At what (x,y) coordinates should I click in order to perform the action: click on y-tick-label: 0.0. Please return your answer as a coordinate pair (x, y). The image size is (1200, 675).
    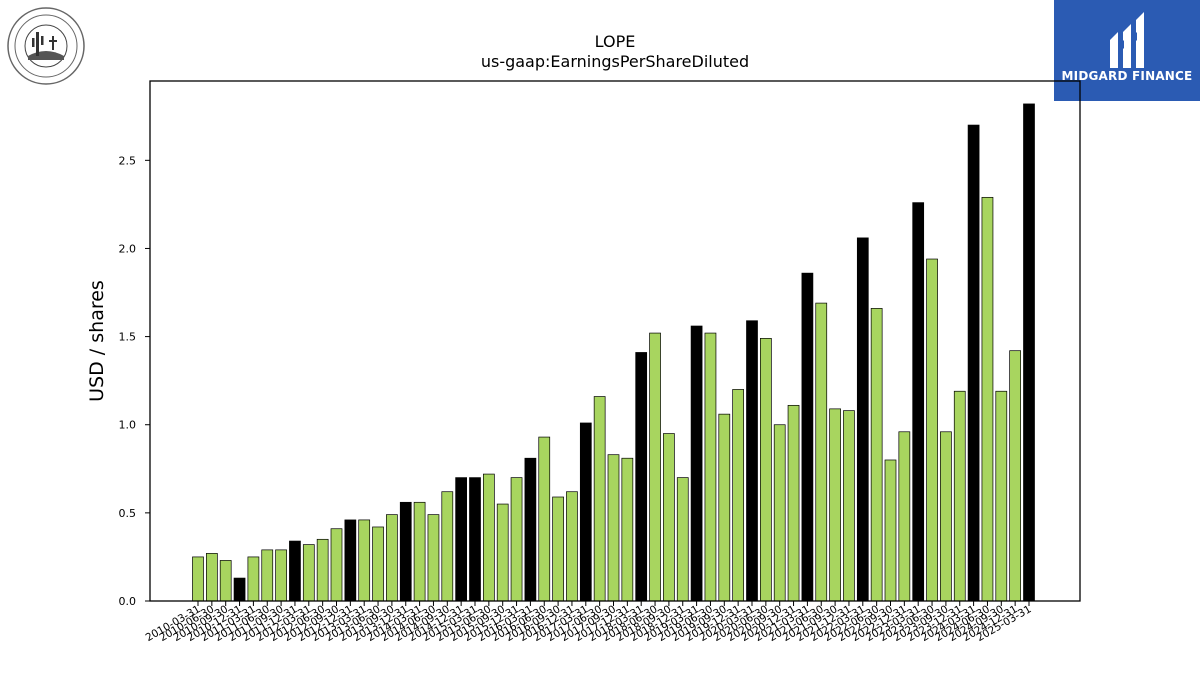
    Looking at the image, I should click on (128, 601).